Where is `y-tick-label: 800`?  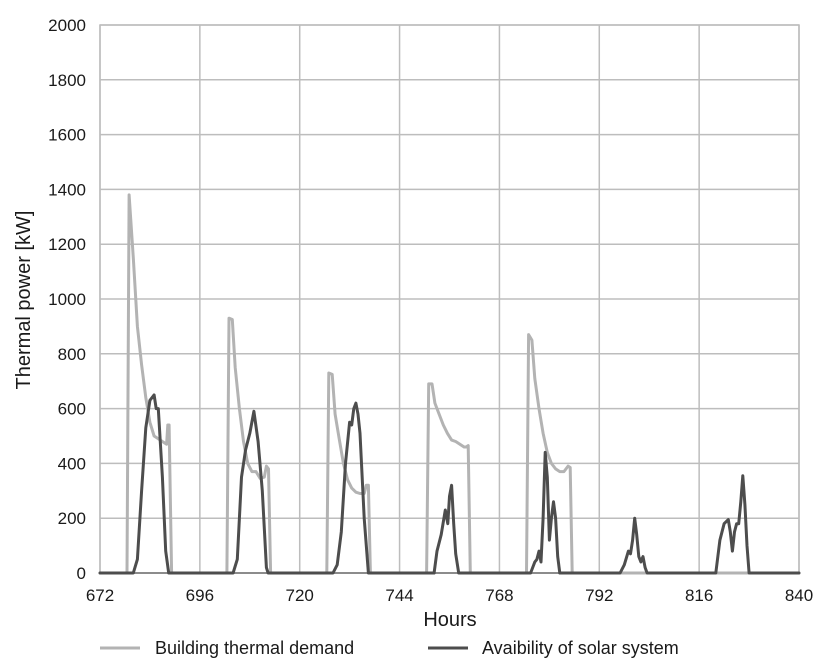
y-tick-label: 800 is located at coordinates (72, 354).